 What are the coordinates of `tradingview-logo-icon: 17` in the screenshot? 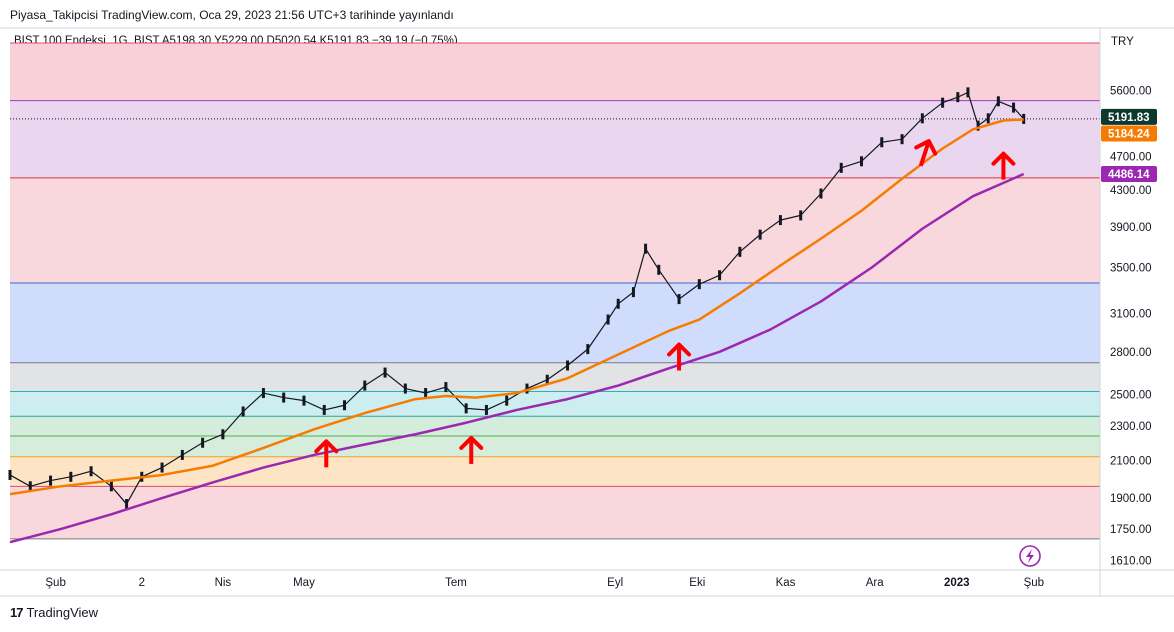 It's located at (17, 612).